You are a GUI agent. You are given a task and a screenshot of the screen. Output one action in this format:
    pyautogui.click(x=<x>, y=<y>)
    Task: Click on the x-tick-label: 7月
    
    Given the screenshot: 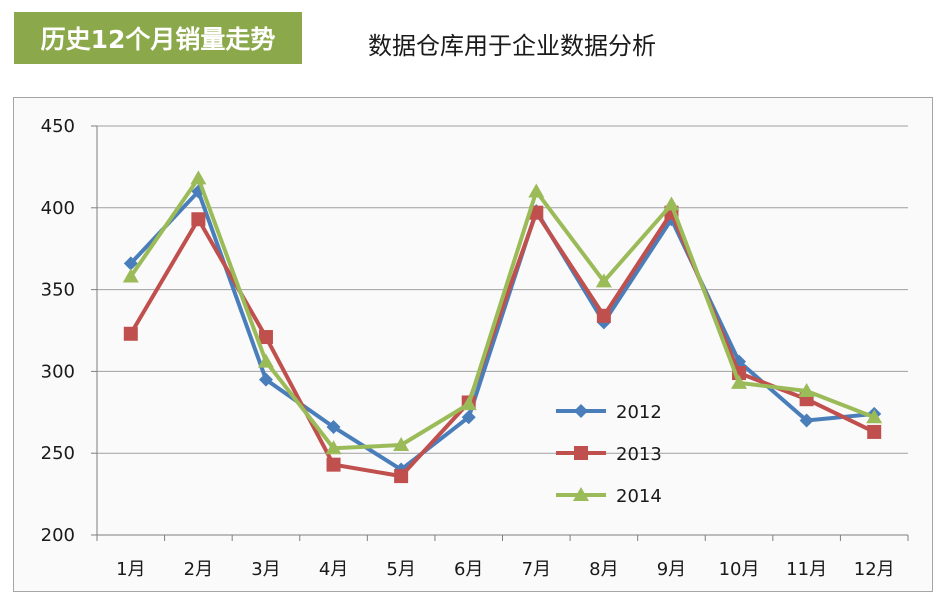 What is the action you would take?
    pyautogui.click(x=536, y=569)
    